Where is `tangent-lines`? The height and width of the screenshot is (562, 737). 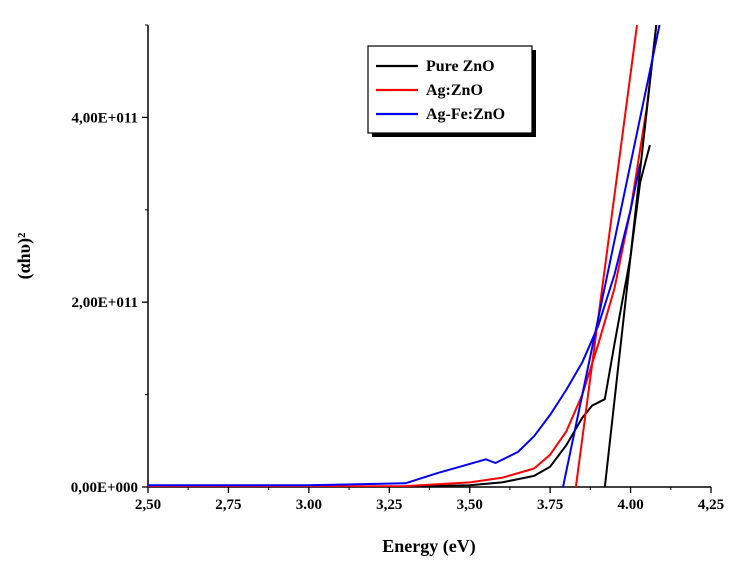 tangent-lines is located at coordinates (611, 256).